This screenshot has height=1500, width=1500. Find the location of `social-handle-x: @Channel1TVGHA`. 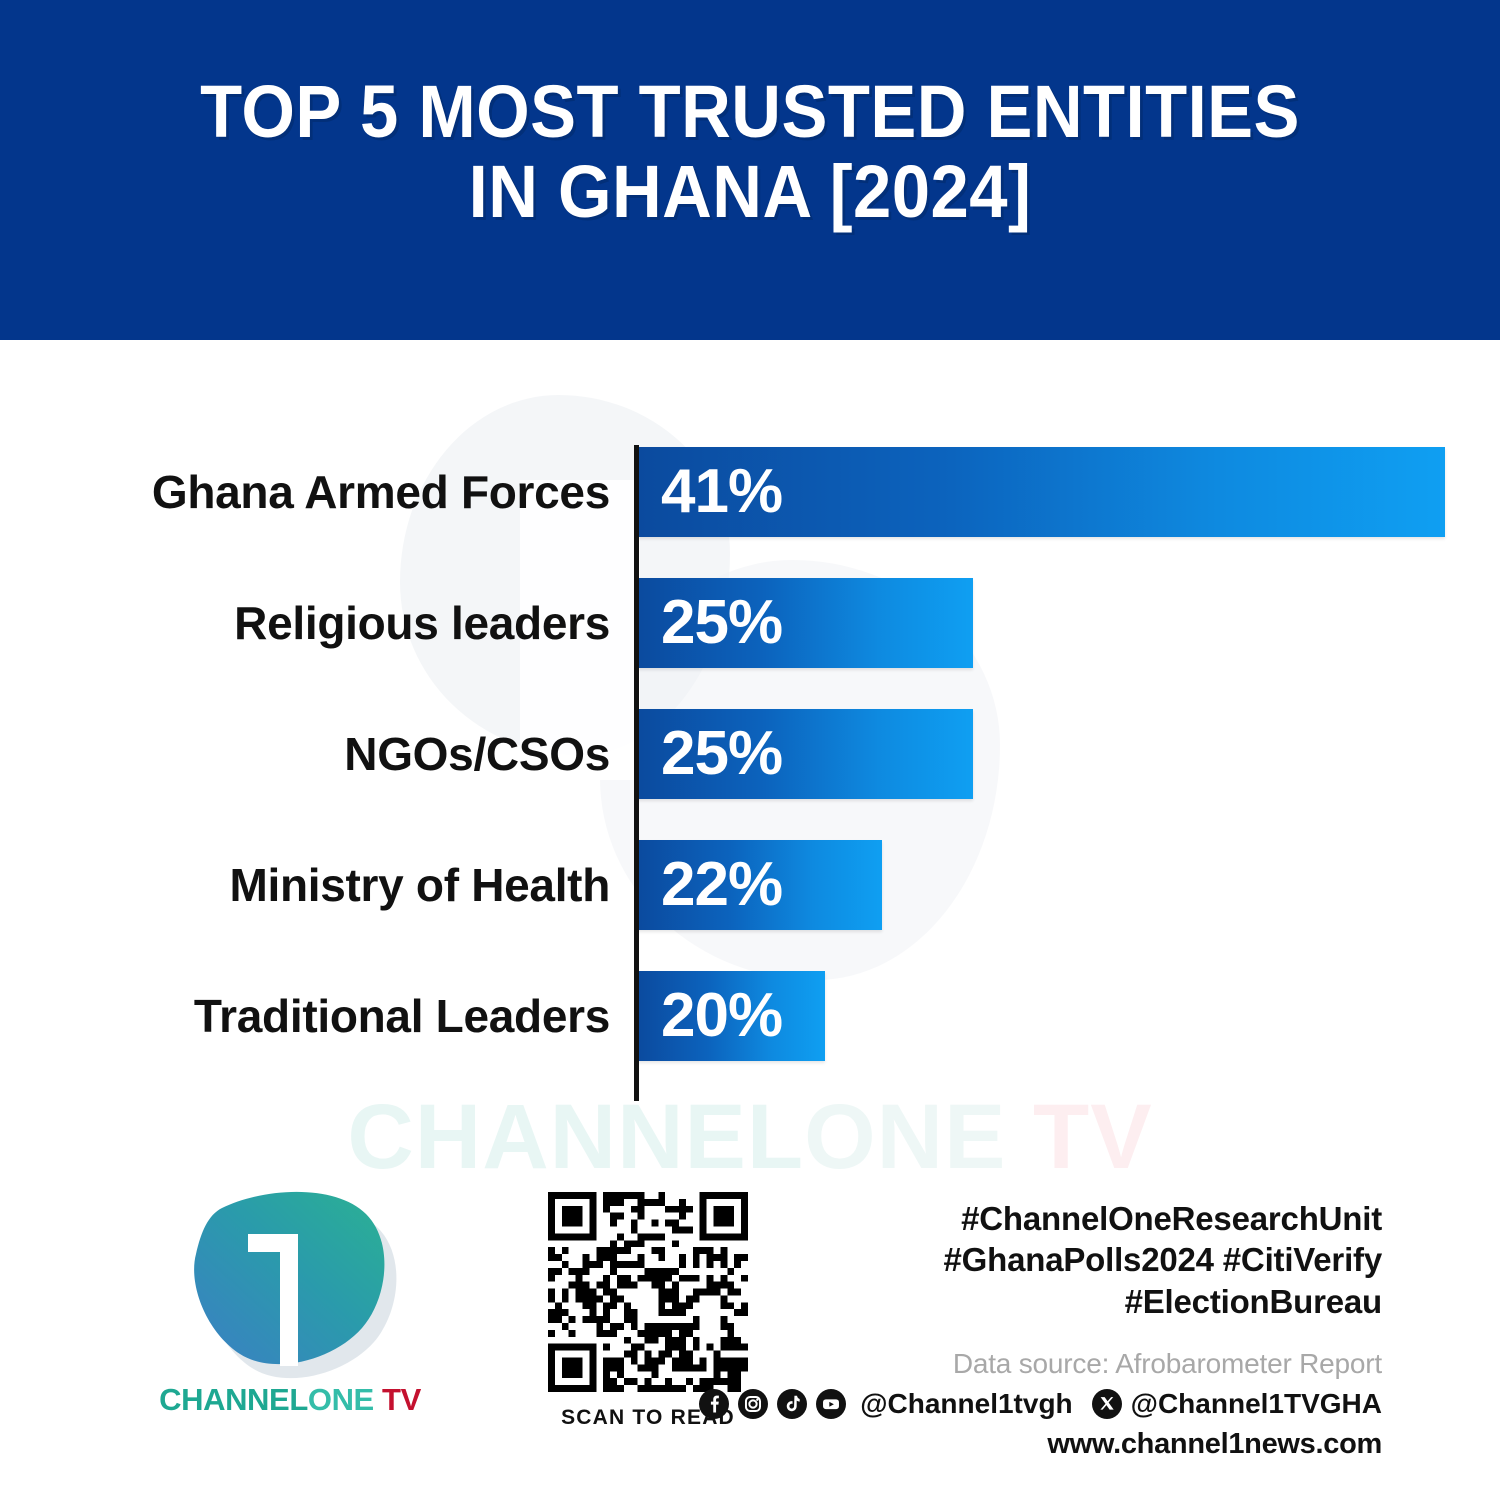

social-handle-x: @Channel1TVGHA is located at coordinates (1256, 1403).